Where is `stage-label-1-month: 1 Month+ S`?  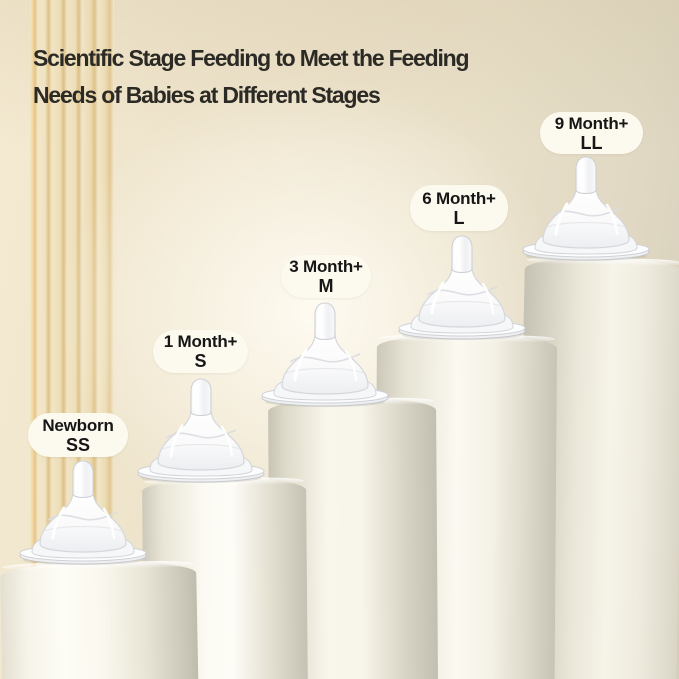
stage-label-1-month: 1 Month+ S is located at coordinates (200, 351).